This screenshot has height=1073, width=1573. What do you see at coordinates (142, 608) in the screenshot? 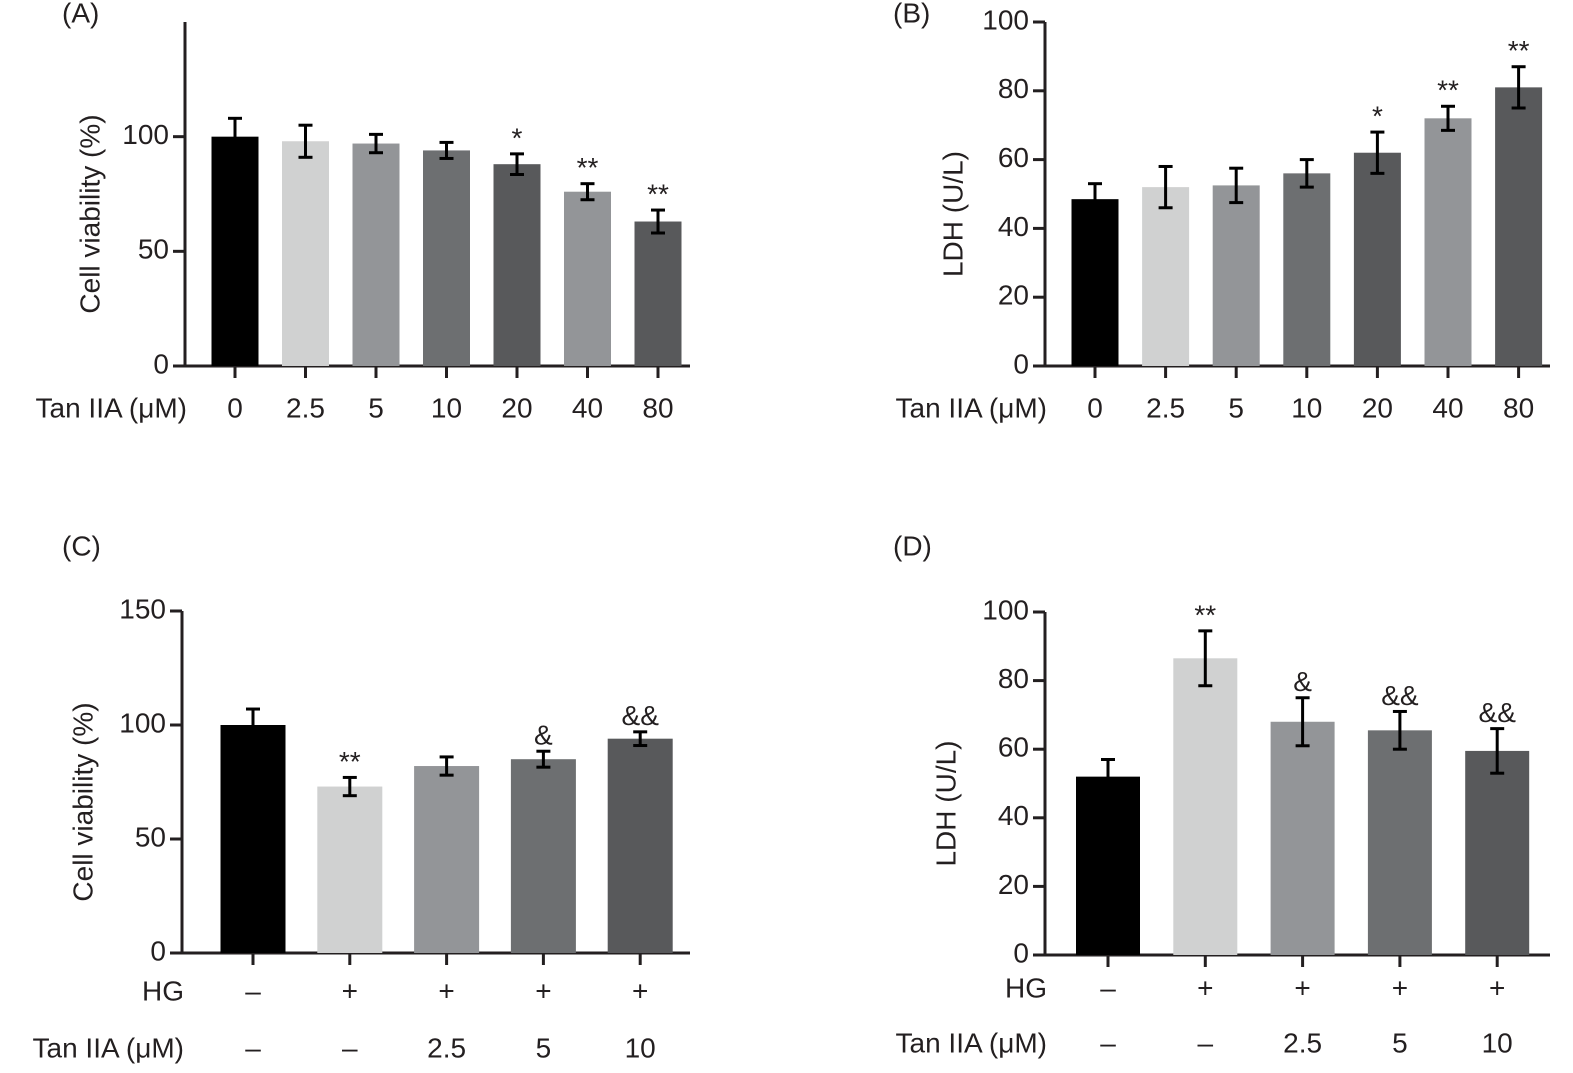
I see `y-tick-label: 150` at bounding box center [142, 608].